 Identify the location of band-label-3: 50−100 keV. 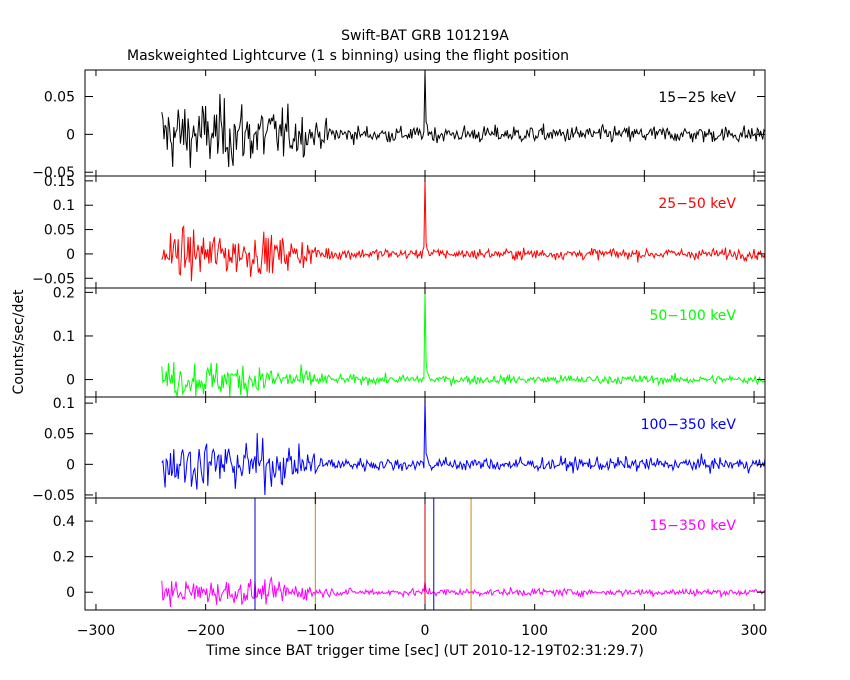
(692, 316).